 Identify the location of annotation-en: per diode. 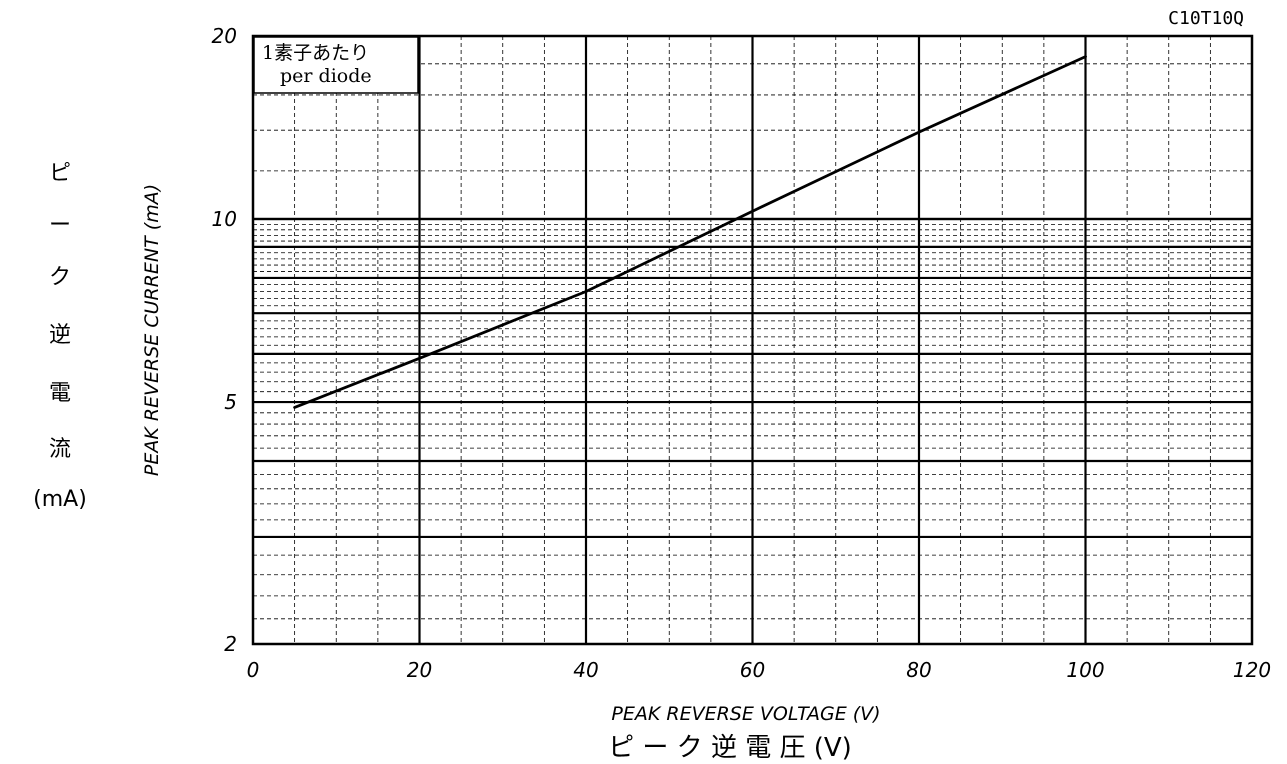
(326, 76).